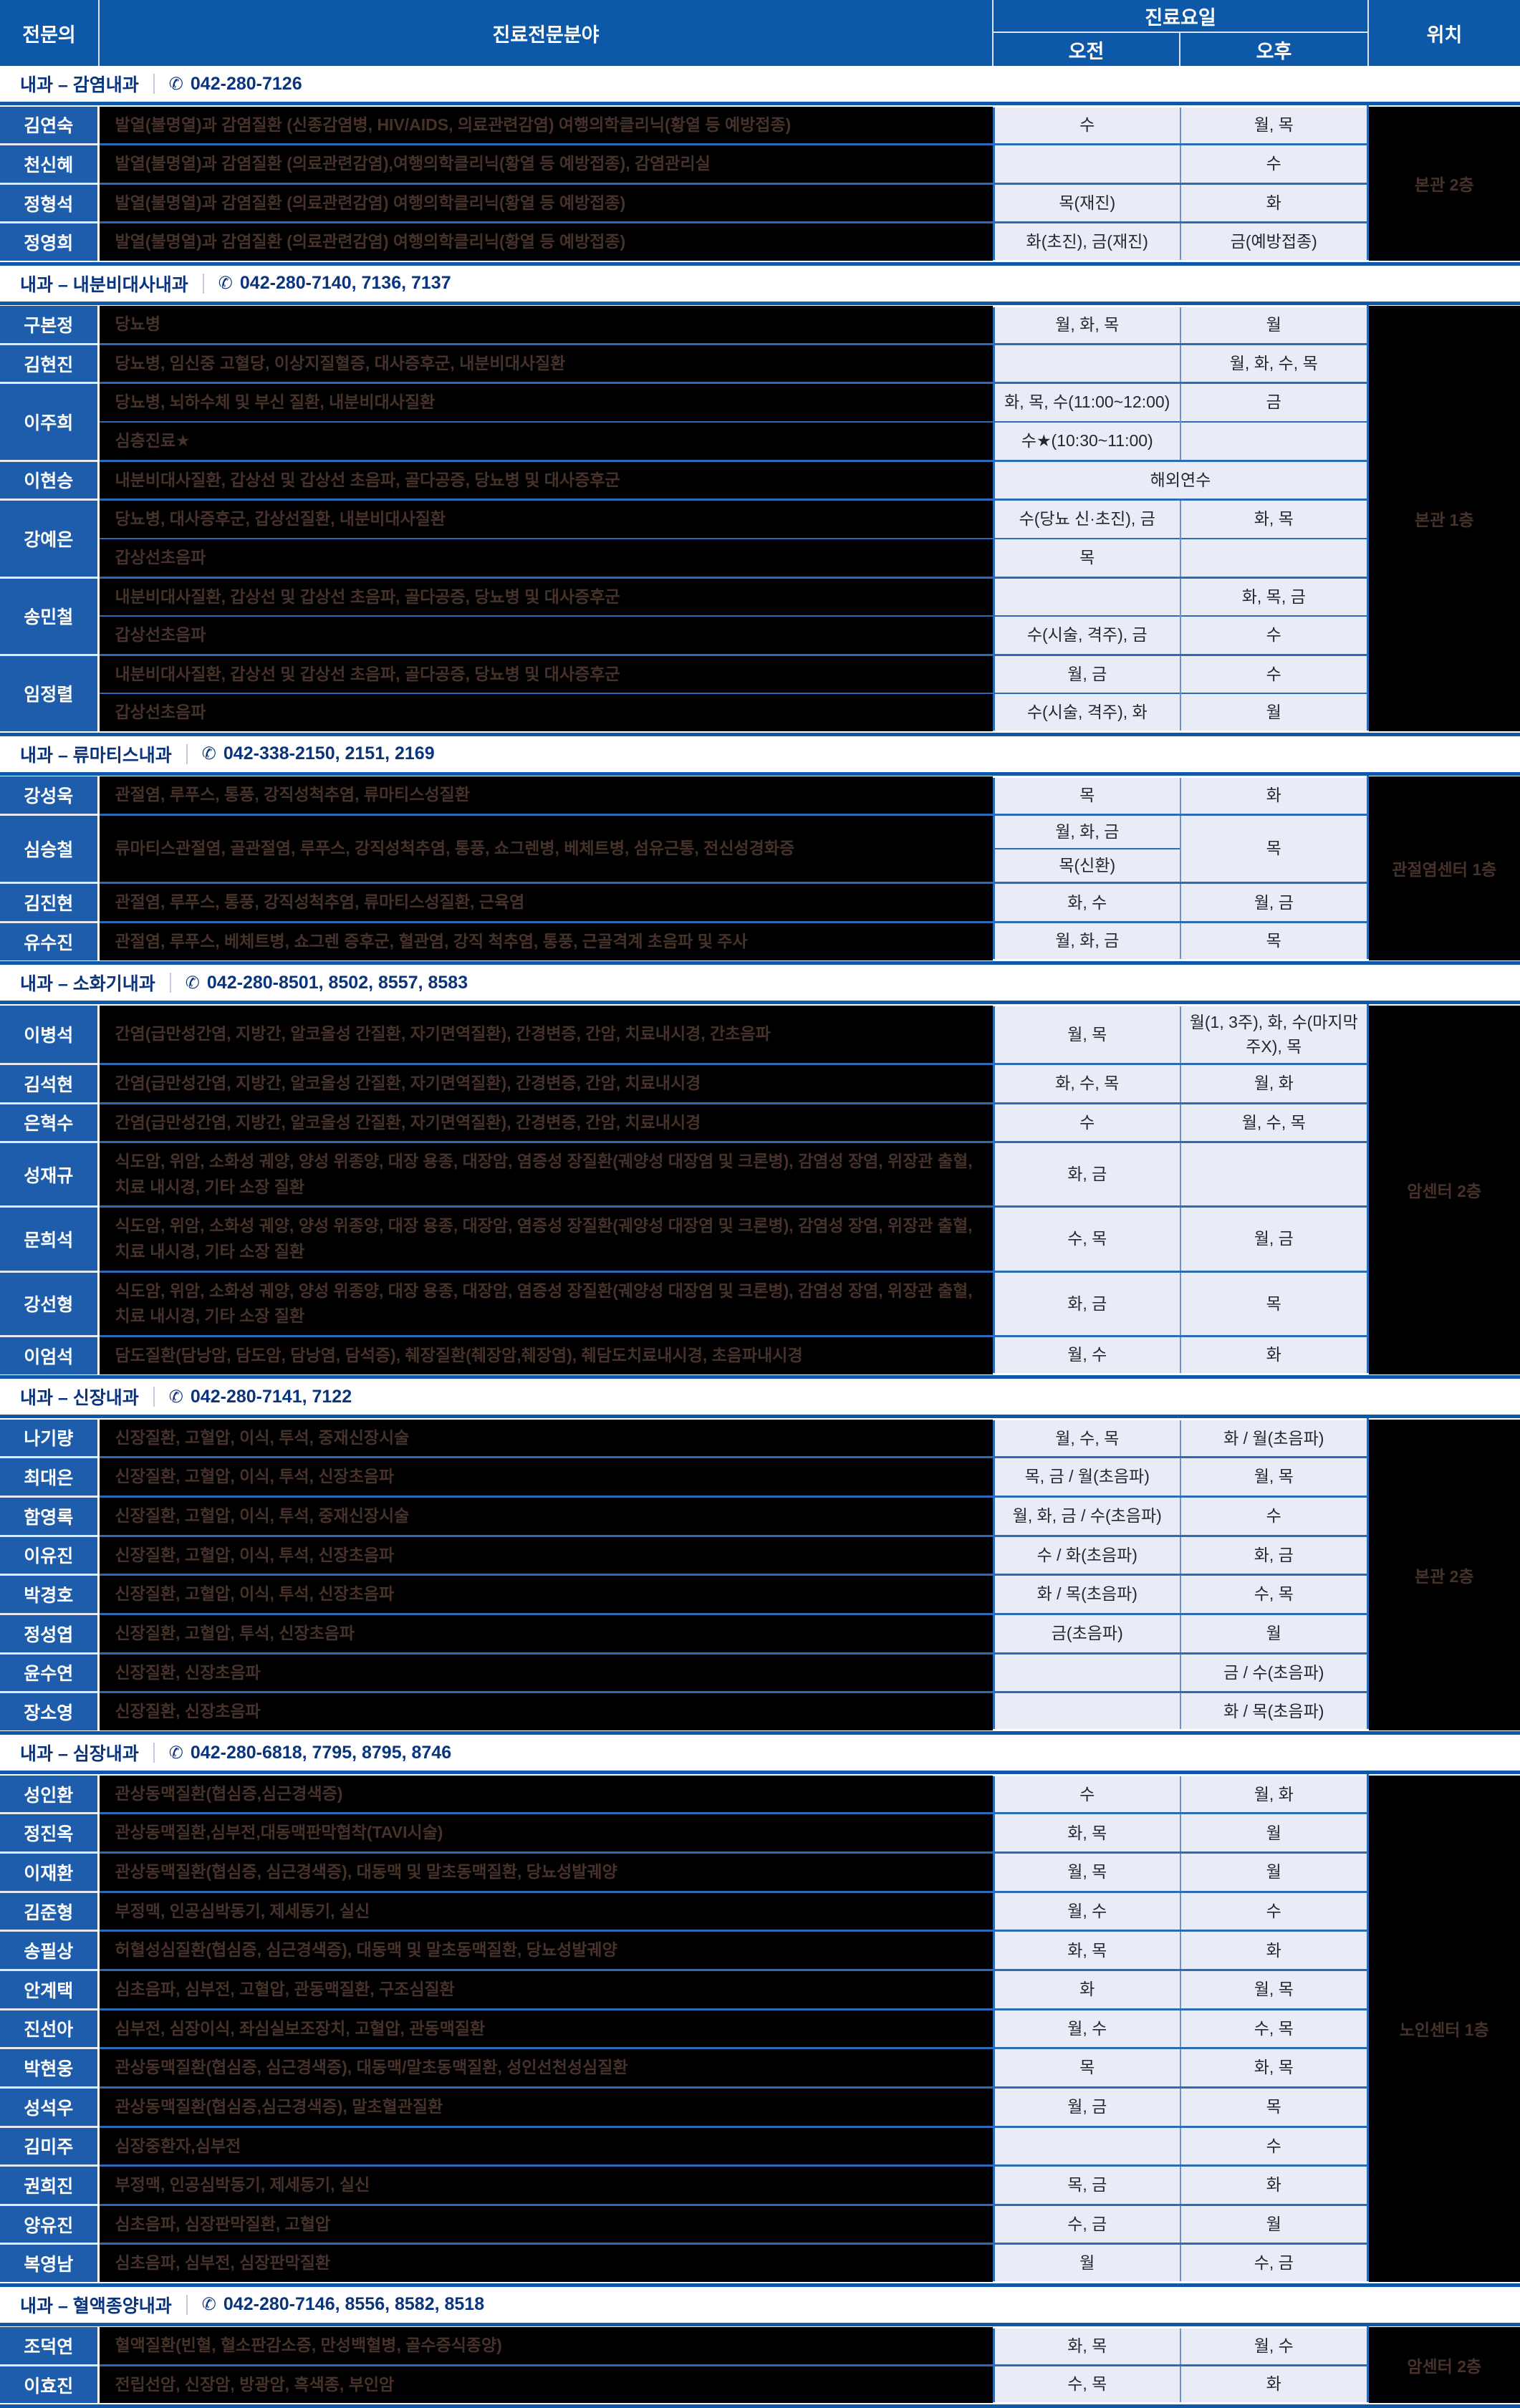 The width and height of the screenshot is (1520, 2408). I want to click on schedule-pm-cell: 월, 수, so click(1275, 2346).